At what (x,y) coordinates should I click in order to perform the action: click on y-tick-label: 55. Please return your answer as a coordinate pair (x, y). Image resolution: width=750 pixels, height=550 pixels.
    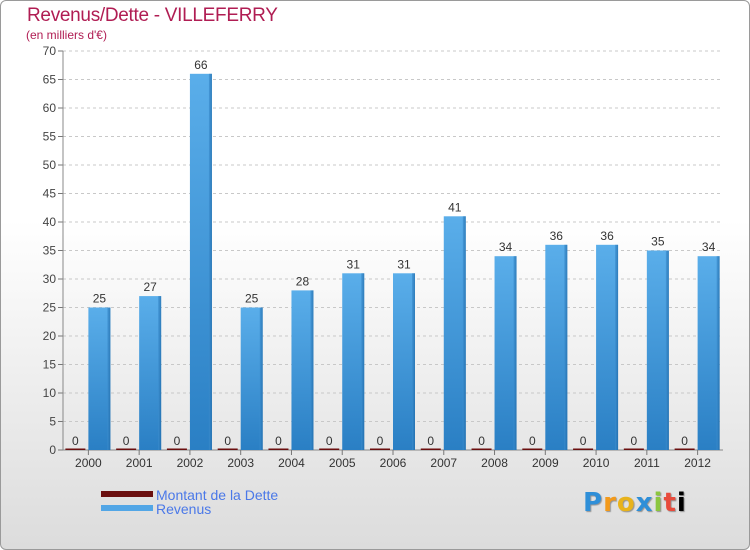
    Looking at the image, I should click on (50, 137).